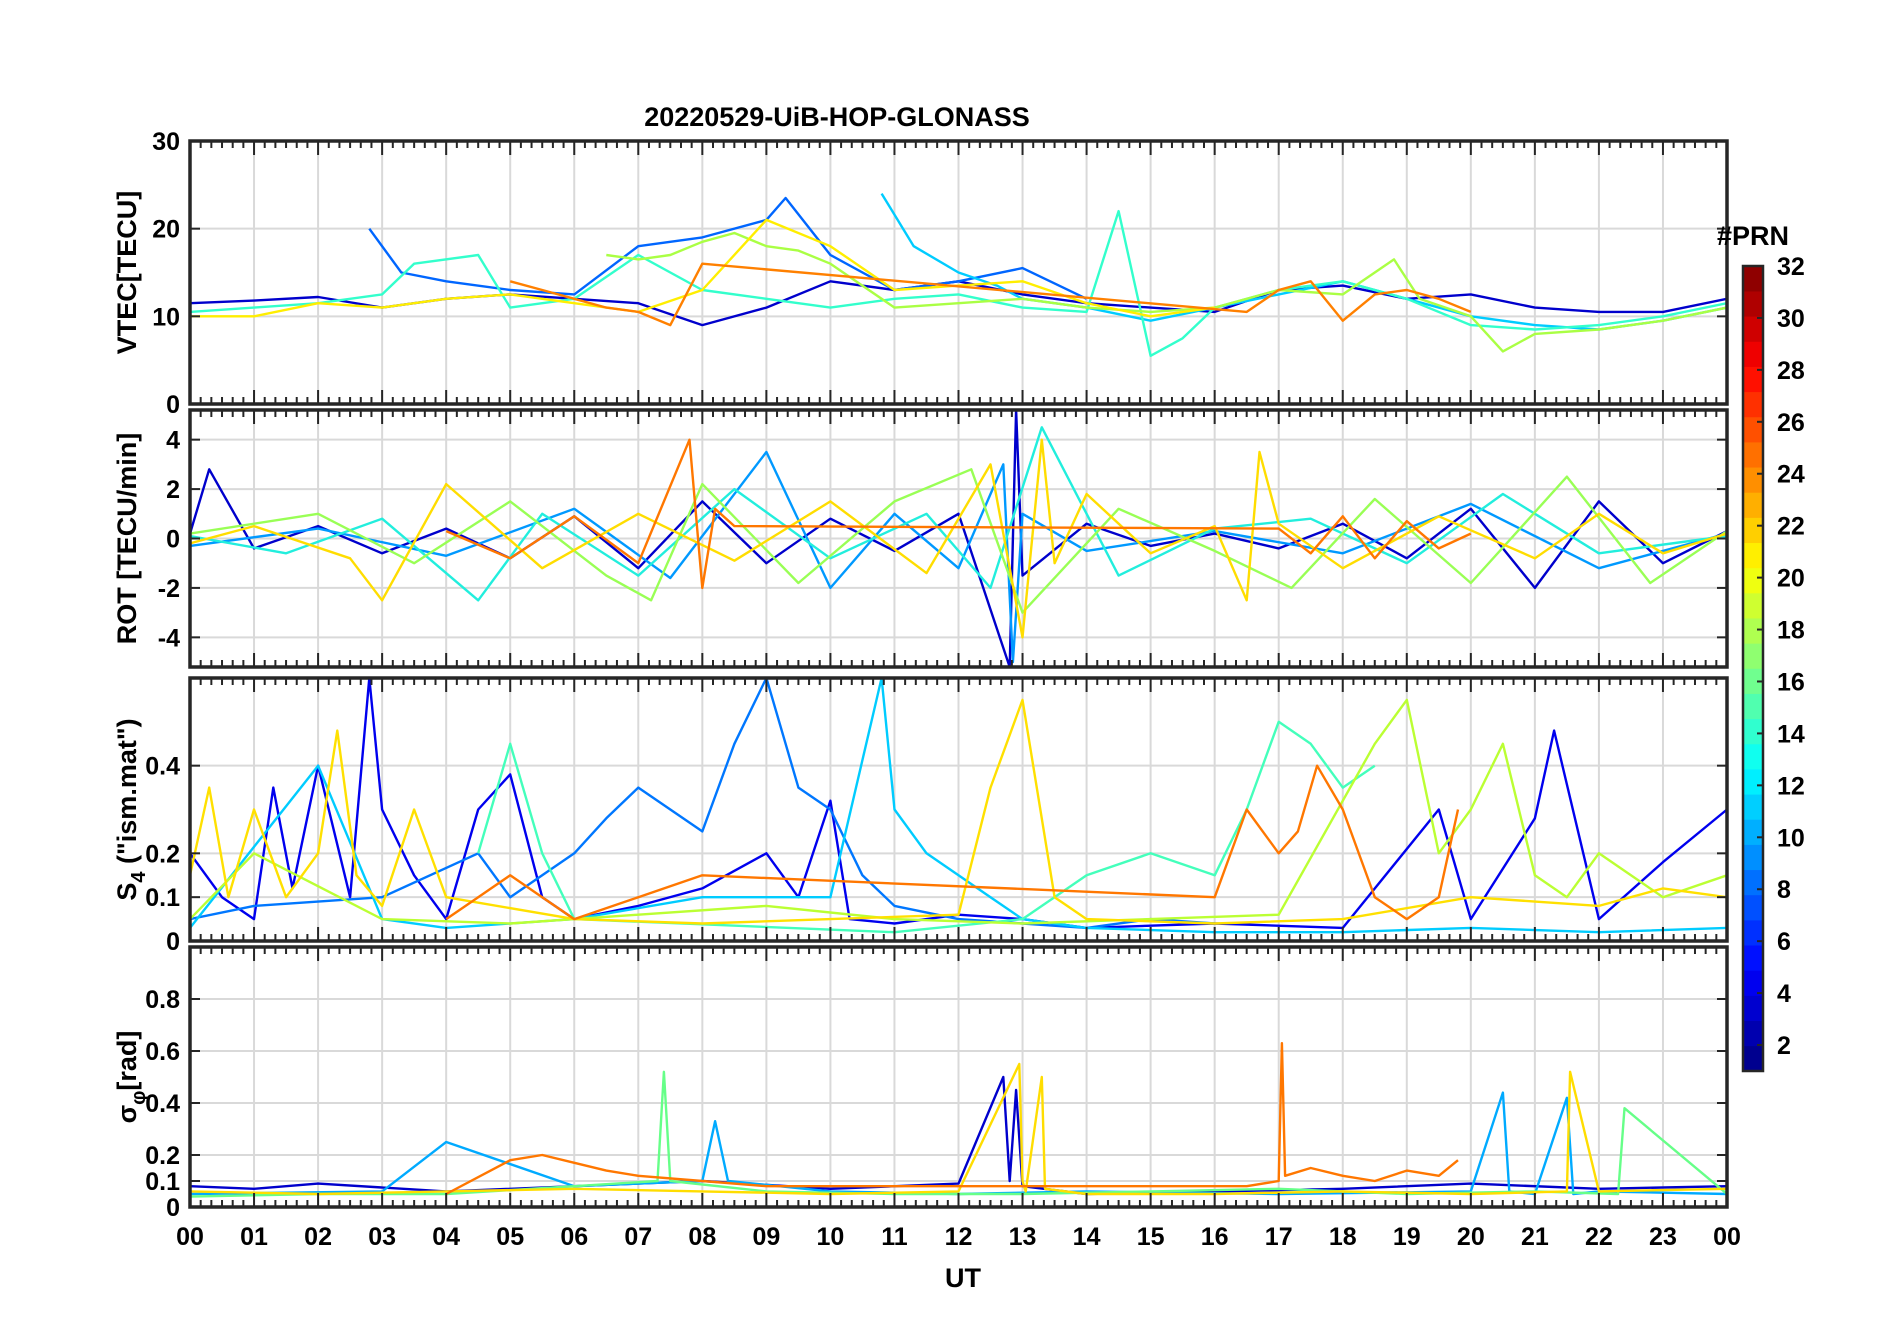 The image size is (1902, 1330). Describe the element at coordinates (1784, 1046) in the screenshot. I see `colorbar-tick-label: 2` at that location.